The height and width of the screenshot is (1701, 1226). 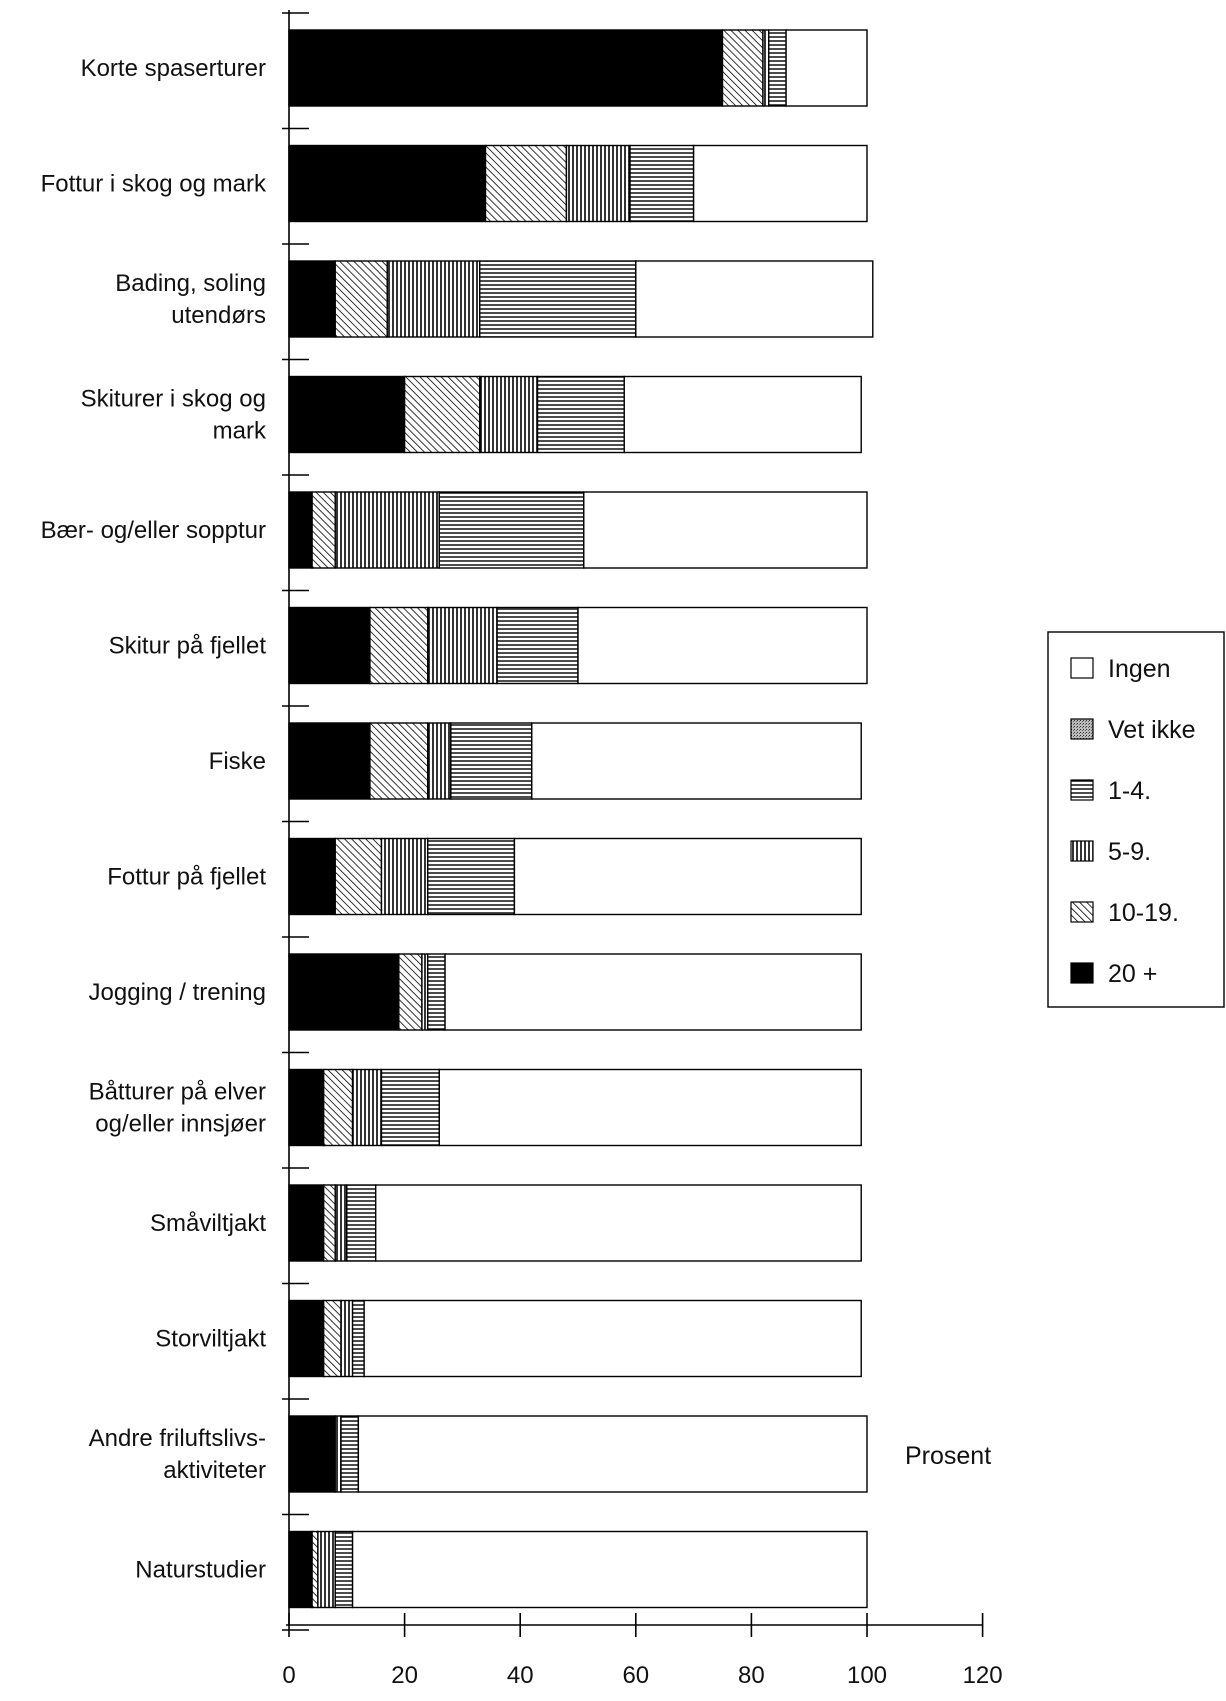 What do you see at coordinates (1132, 974) in the screenshot?
I see `legend-label: 20 +` at bounding box center [1132, 974].